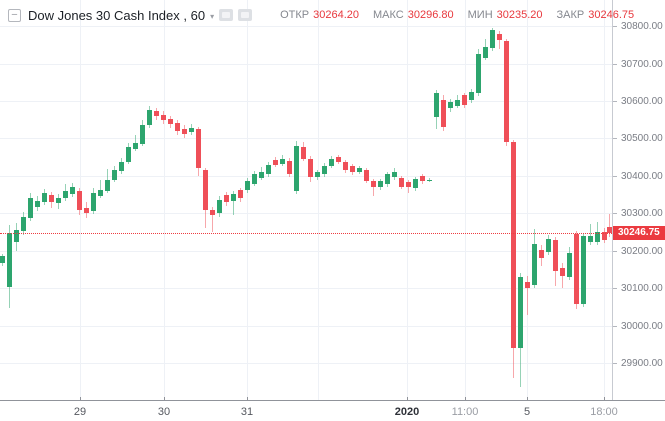 This screenshot has height=421, width=665. I want to click on price-axis-label: 30400.00, so click(642, 176).